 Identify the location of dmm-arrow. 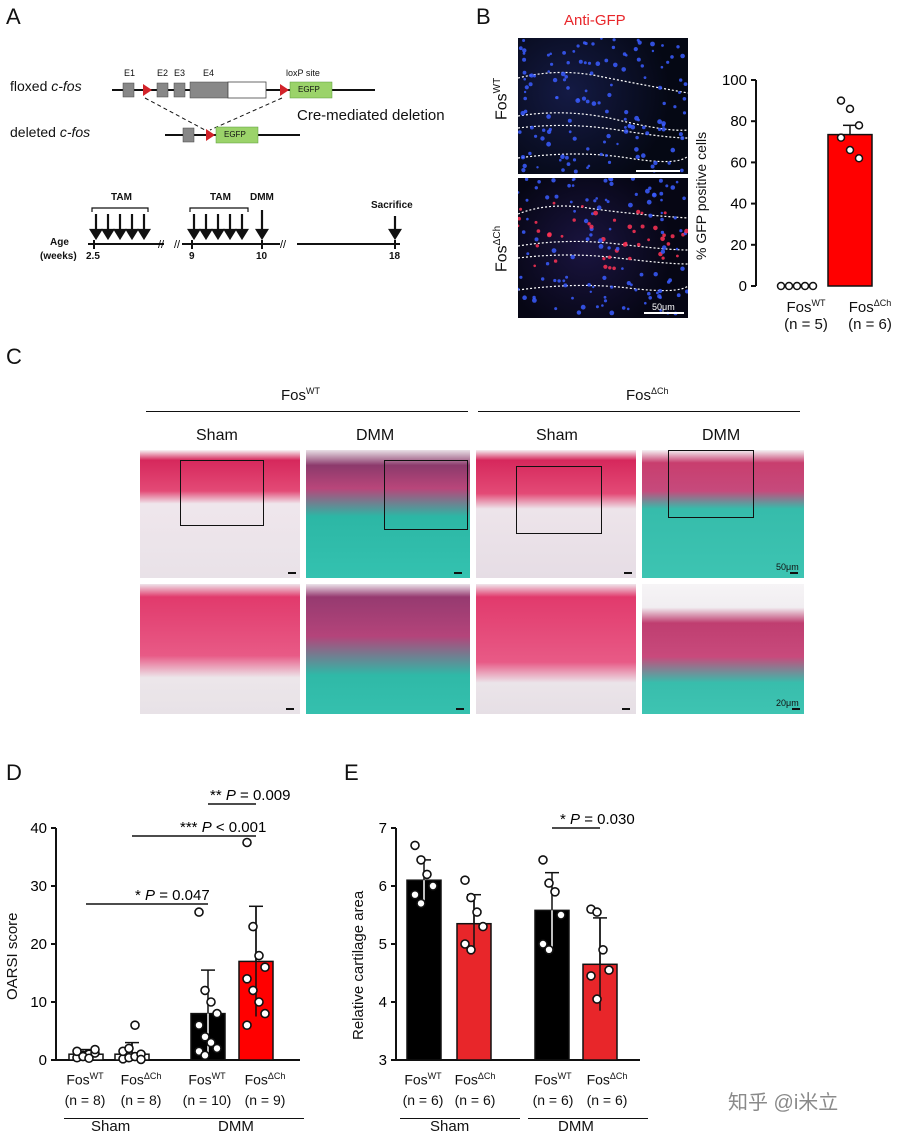
(262, 225).